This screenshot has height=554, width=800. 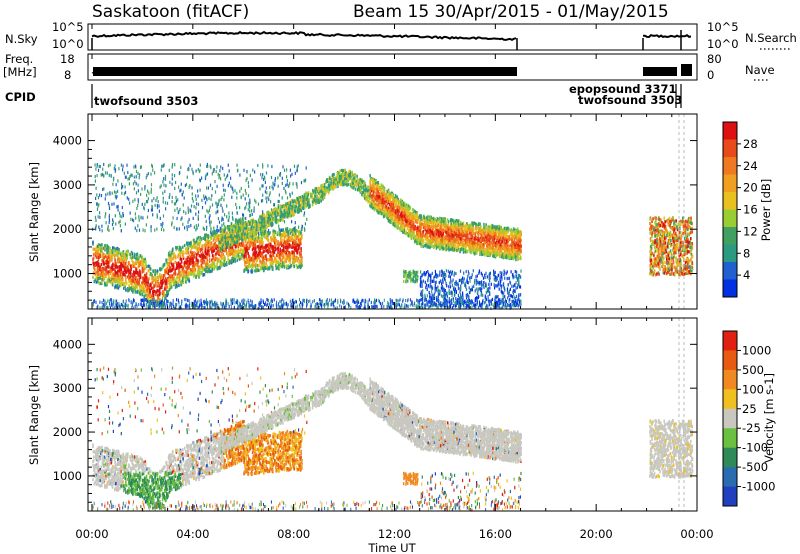 What do you see at coordinates (630, 100) in the screenshot?
I see `cpid-segment-3: twofsound 3503` at bounding box center [630, 100].